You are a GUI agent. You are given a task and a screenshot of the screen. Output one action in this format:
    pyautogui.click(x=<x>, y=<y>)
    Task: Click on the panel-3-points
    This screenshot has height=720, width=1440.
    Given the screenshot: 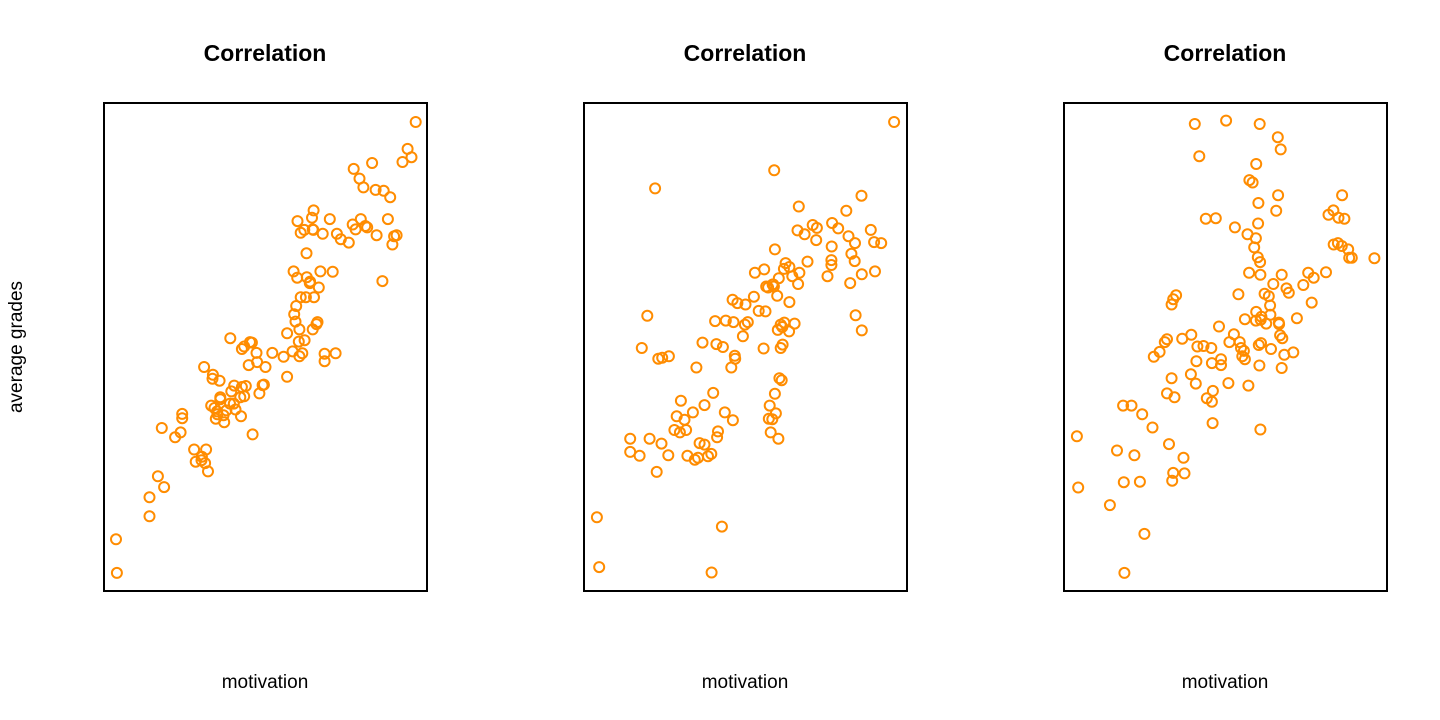 What is the action you would take?
    pyautogui.click(x=1225, y=346)
    